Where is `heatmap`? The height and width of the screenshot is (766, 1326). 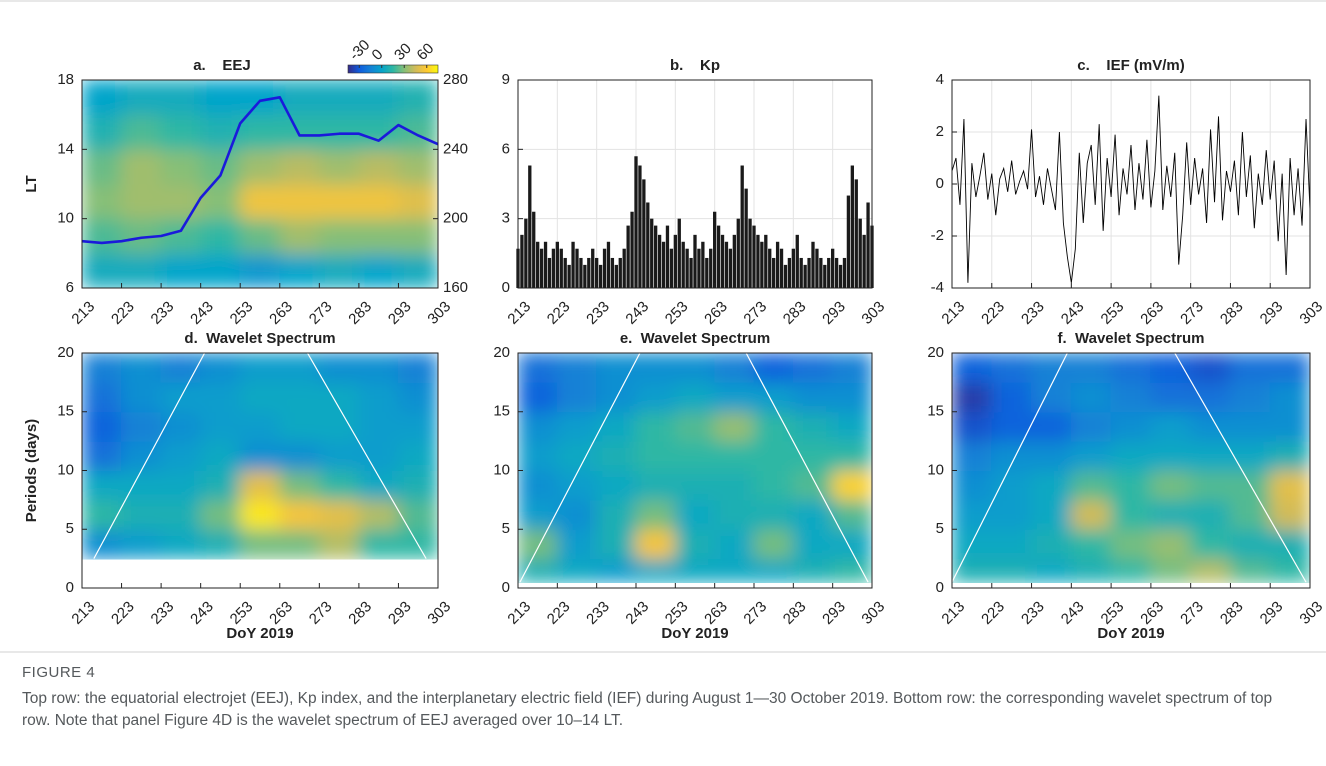
heatmap is located at coordinates (695, 468).